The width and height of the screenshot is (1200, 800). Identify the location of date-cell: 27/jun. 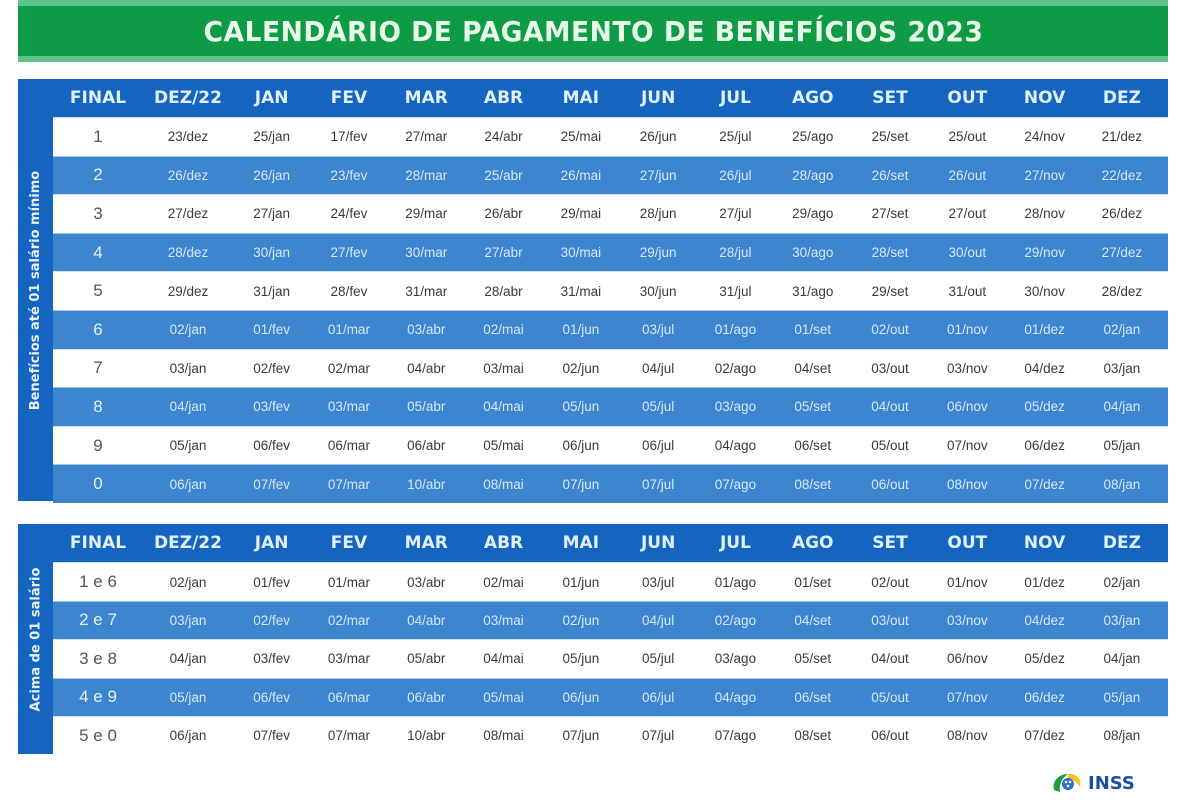
(658, 175).